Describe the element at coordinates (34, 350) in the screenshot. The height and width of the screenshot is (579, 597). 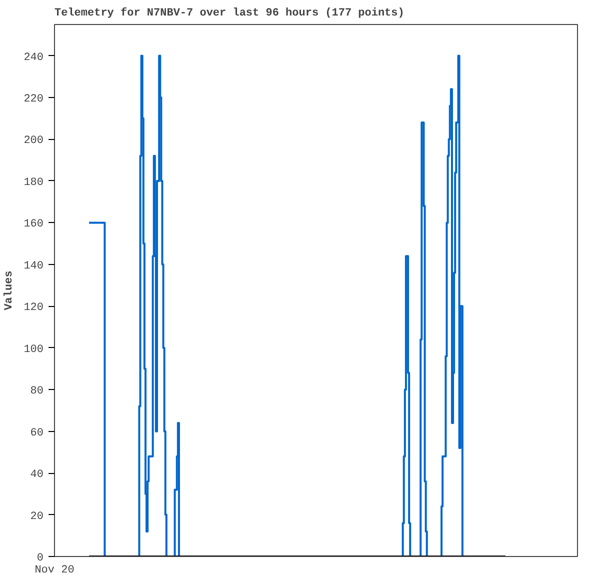
I see `y-tick-label: 100` at that location.